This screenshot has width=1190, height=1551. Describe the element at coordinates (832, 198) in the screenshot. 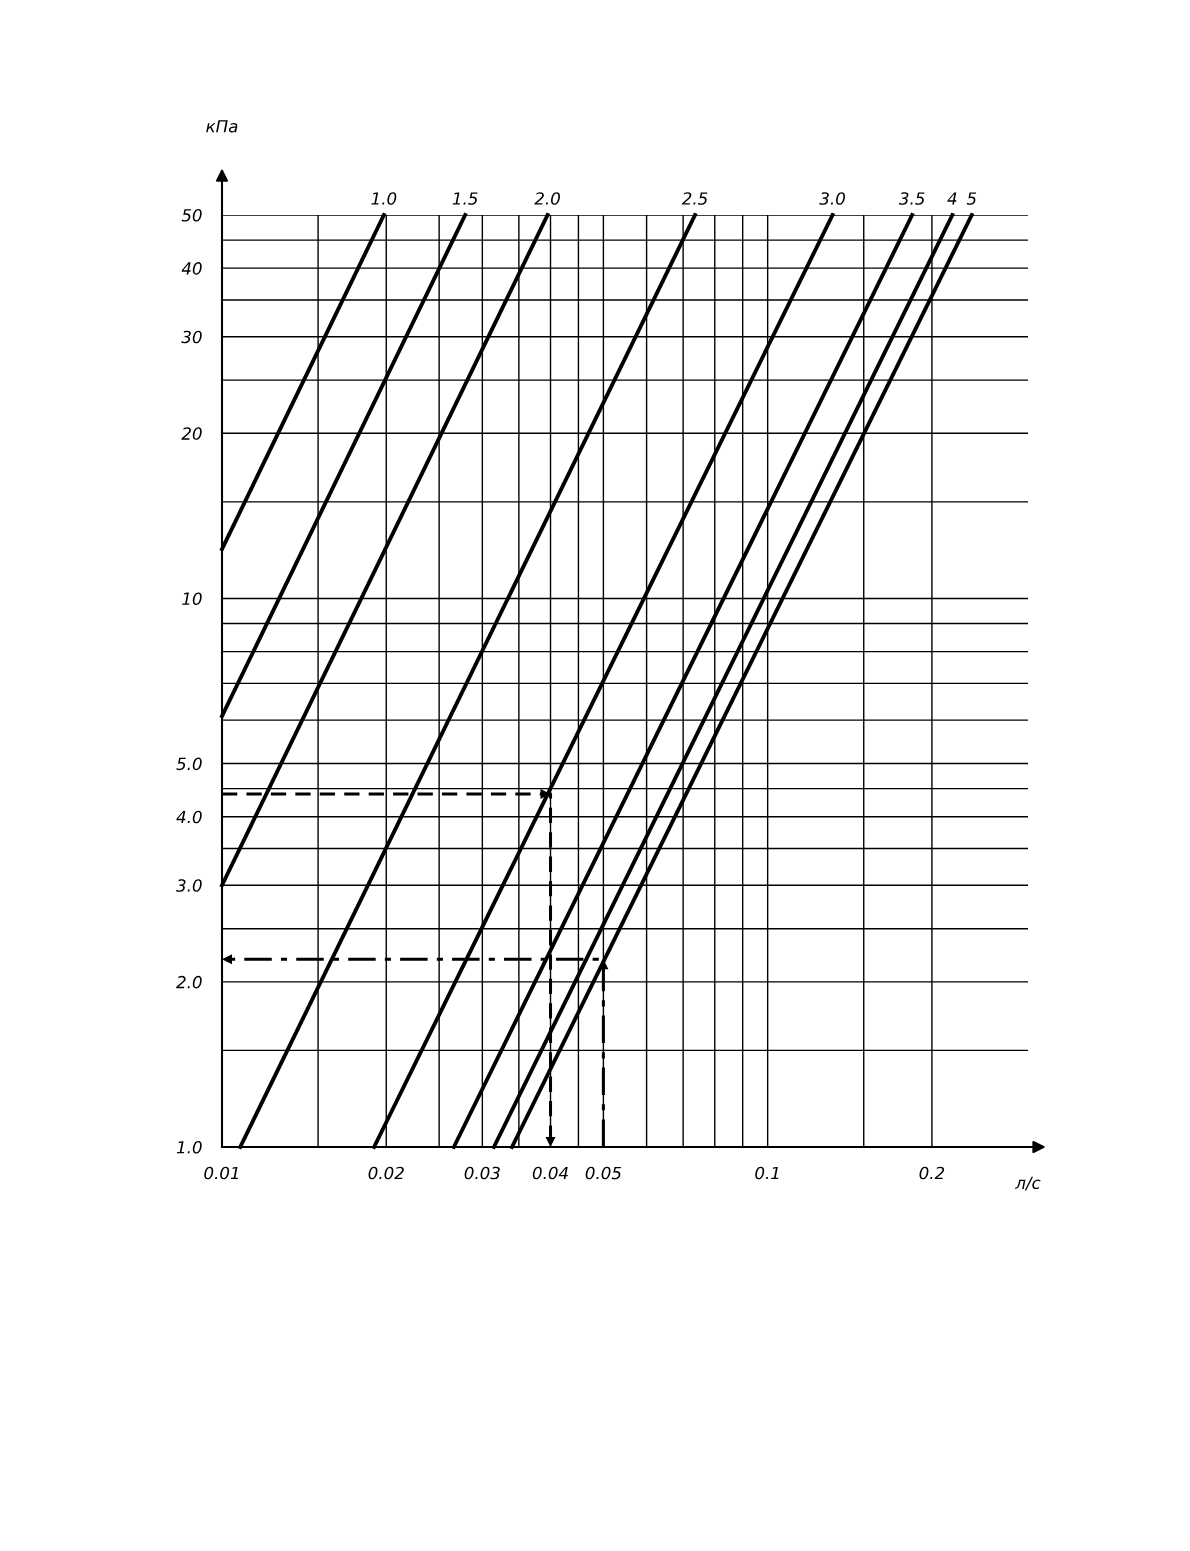

I see `series-label: 3.0` at that location.